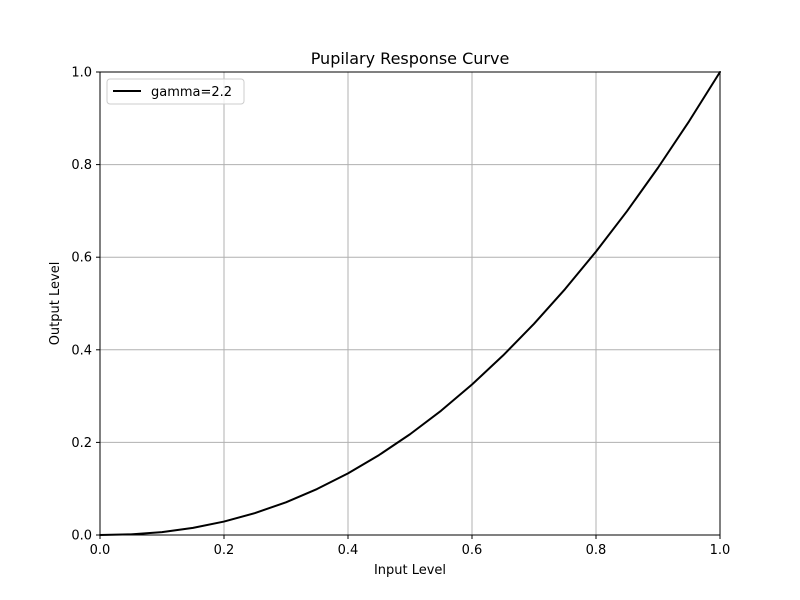 The image size is (800, 600). Describe the element at coordinates (100, 550) in the screenshot. I see `x-tick-label: 0.0` at that location.